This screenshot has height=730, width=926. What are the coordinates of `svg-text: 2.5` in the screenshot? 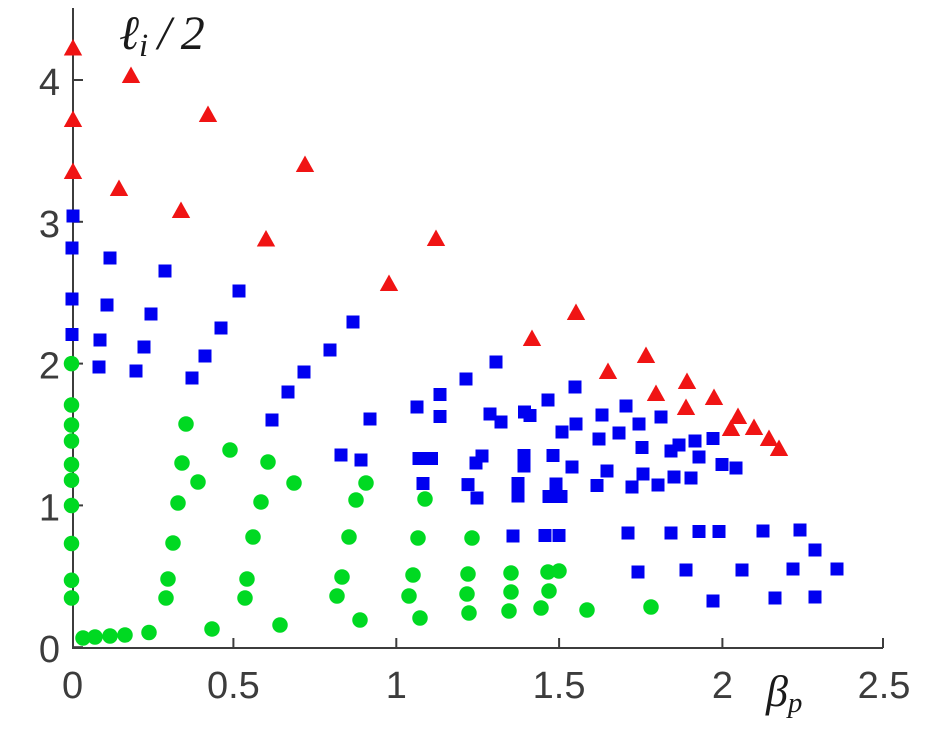 It's located at (884, 686).